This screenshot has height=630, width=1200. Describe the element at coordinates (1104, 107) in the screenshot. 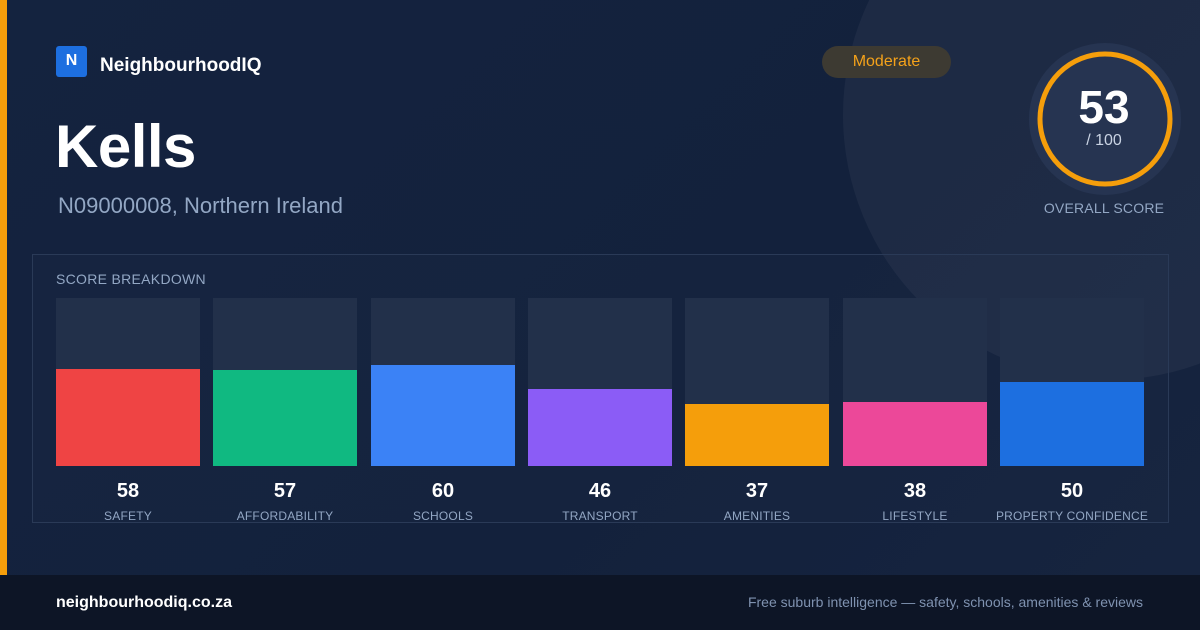

I see `overall-score-value: 53` at that location.